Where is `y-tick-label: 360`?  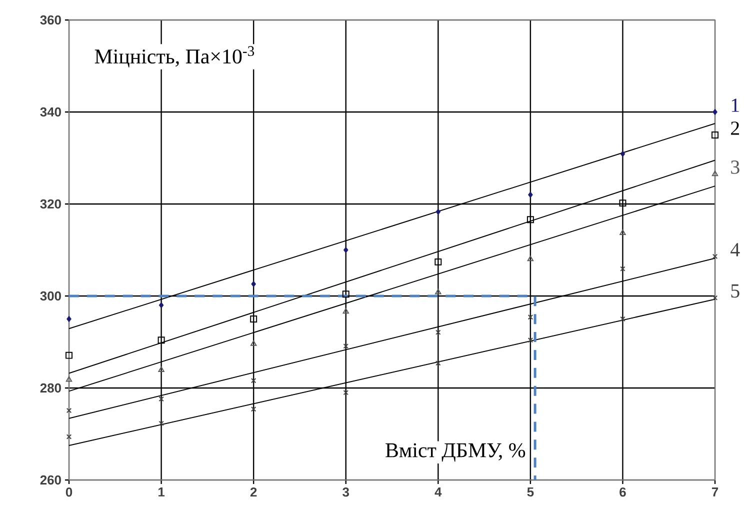 y-tick-label: 360 is located at coordinates (50, 20).